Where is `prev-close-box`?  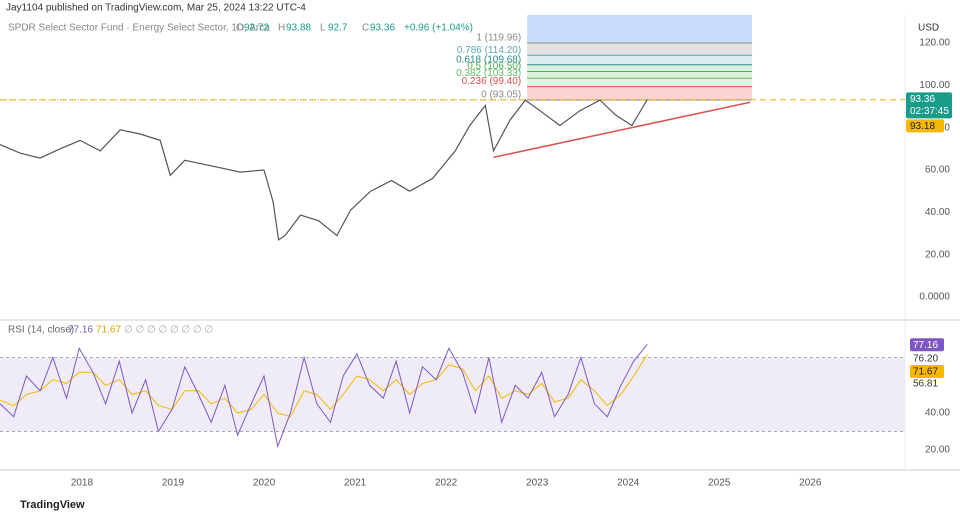 prev-close-box is located at coordinates (925, 126).